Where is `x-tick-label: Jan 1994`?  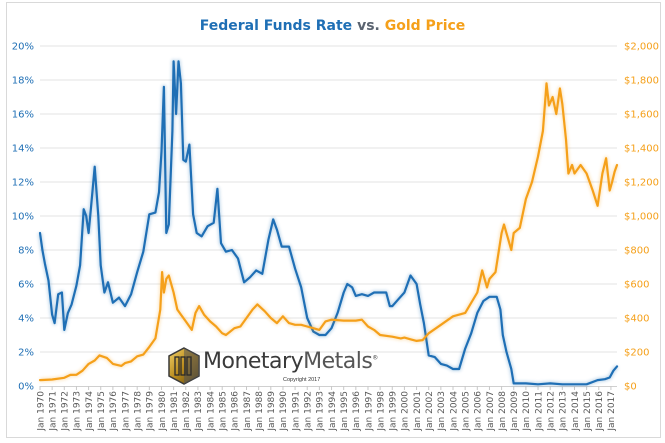 x-tick-label: Jan 1994 is located at coordinates (333, 411).